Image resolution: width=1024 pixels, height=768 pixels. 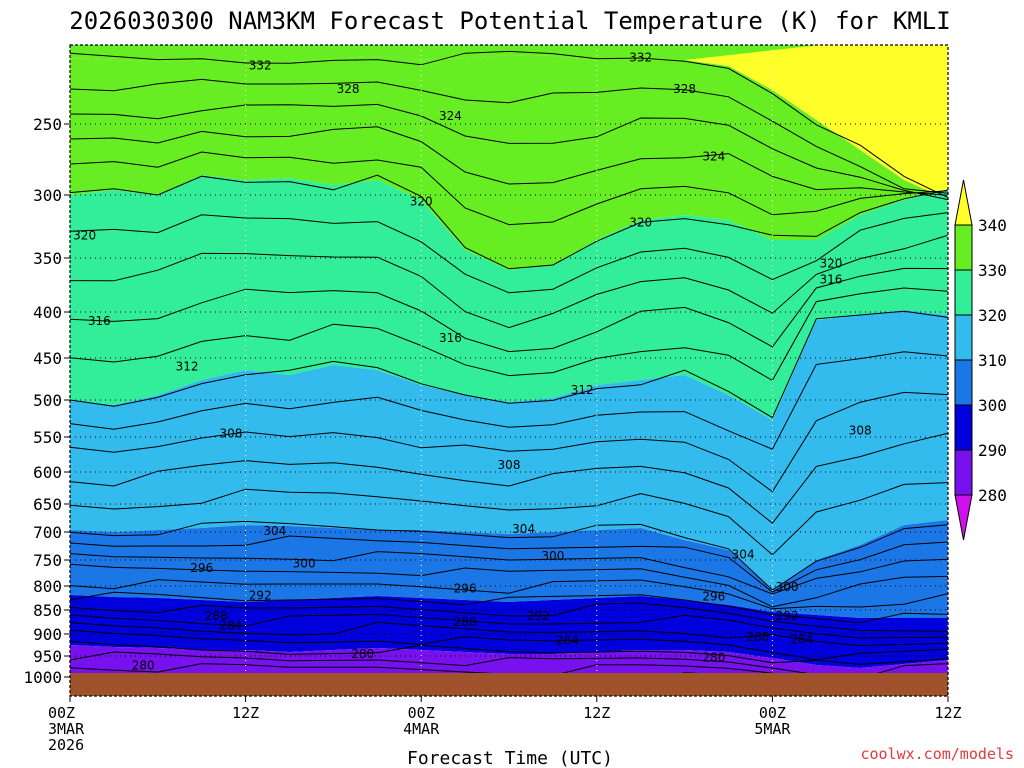 I want to click on colorbar: 340 330 320 310 300 290 280, so click(x=980, y=360).